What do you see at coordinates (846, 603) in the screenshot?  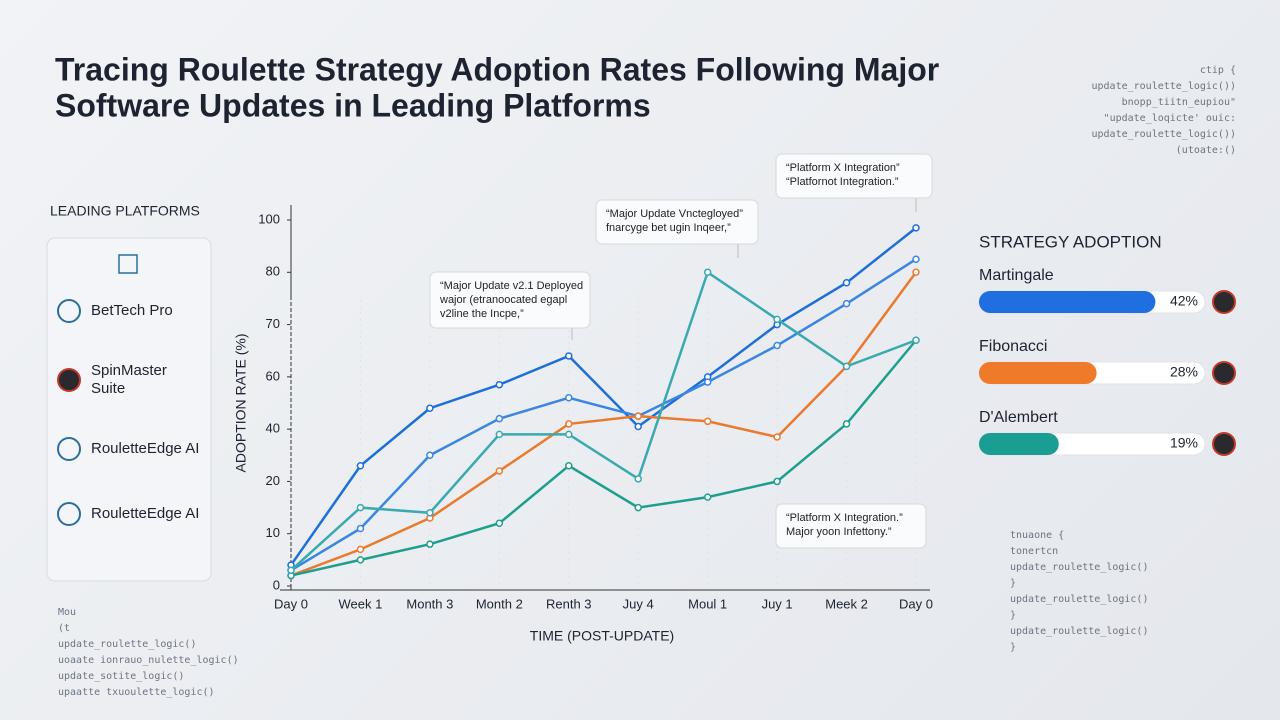 I see `x-tick-label: Meek 2` at bounding box center [846, 603].